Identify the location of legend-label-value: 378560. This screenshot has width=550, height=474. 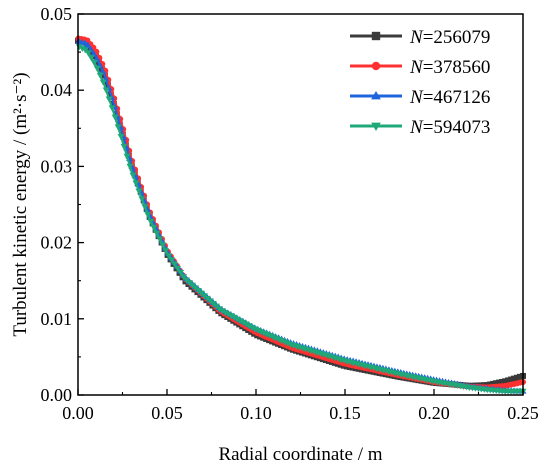
(461, 67).